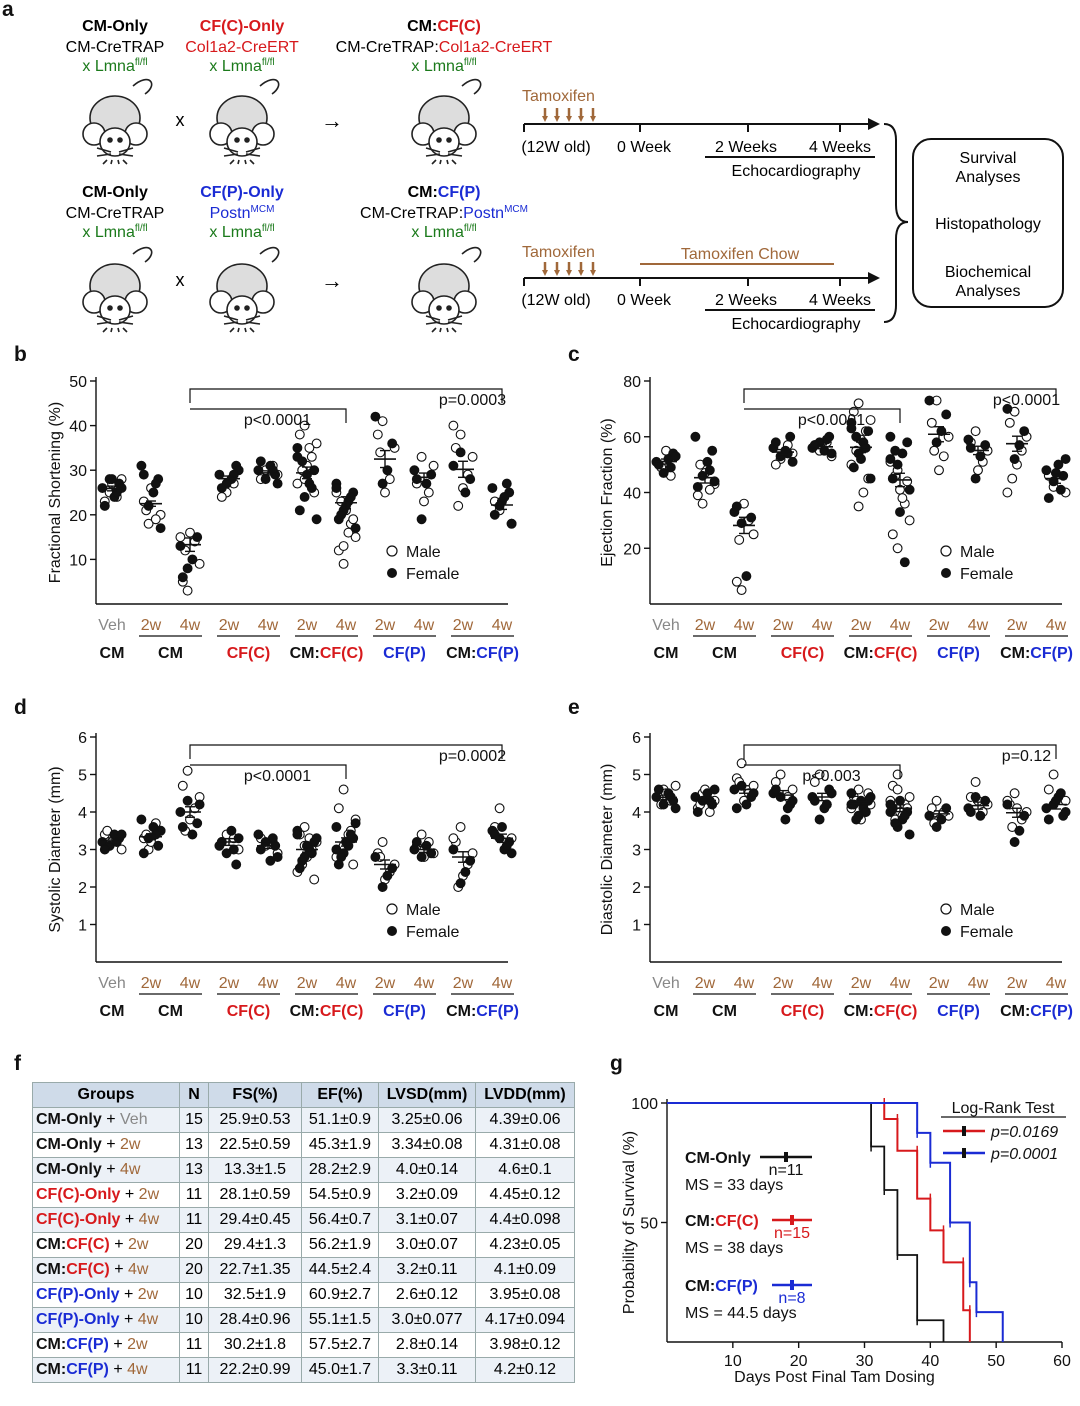  Describe the element at coordinates (946, 573) in the screenshot. I see `legend-female-marker` at that location.